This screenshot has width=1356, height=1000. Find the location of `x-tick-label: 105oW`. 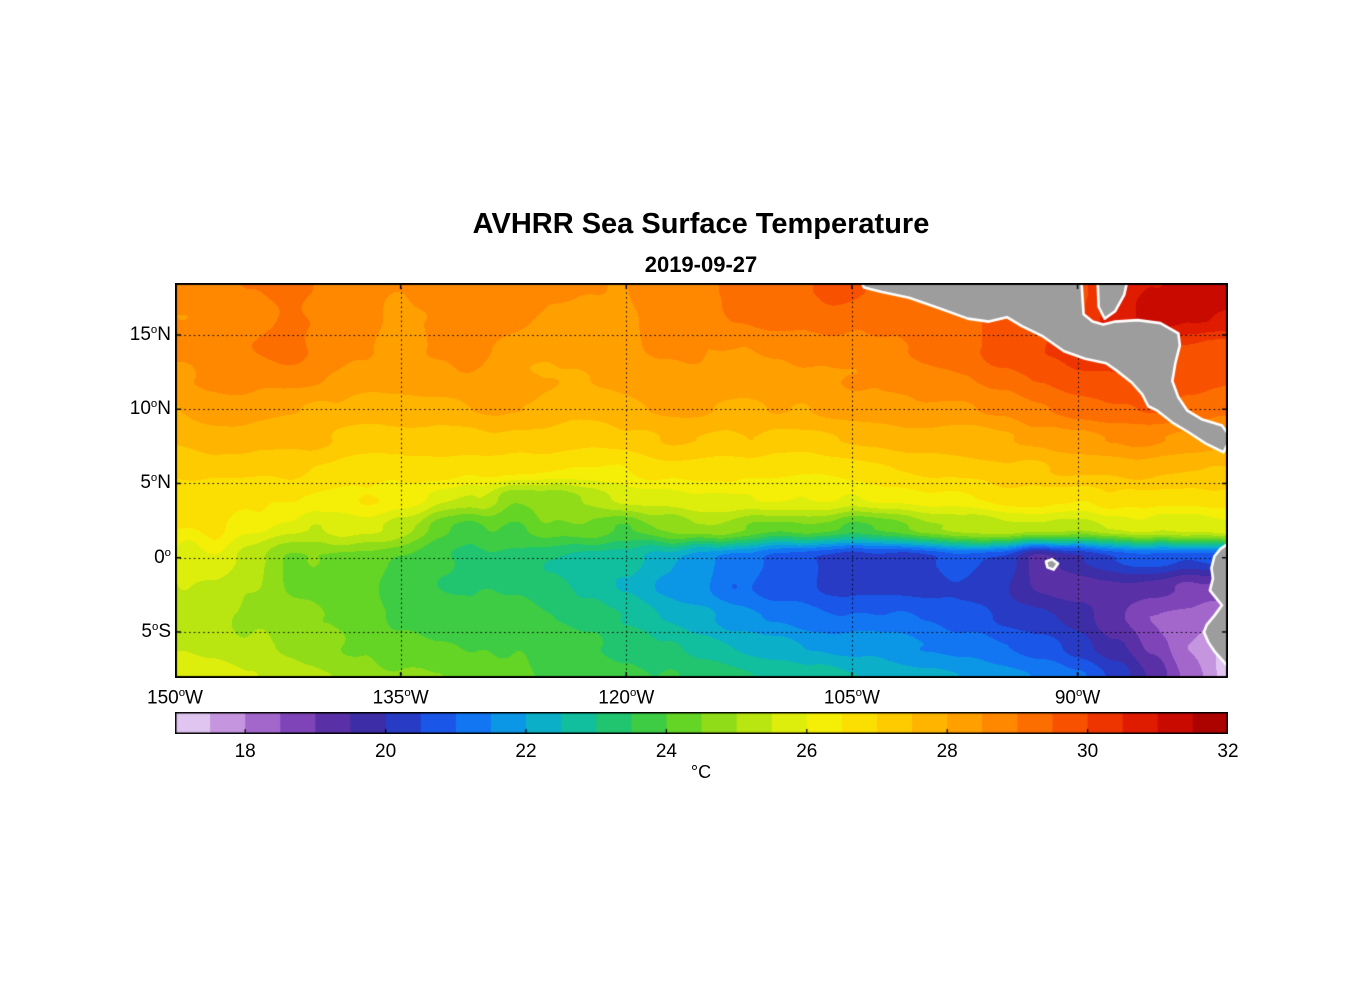

x-tick-label: 105oW is located at coordinates (851, 698).